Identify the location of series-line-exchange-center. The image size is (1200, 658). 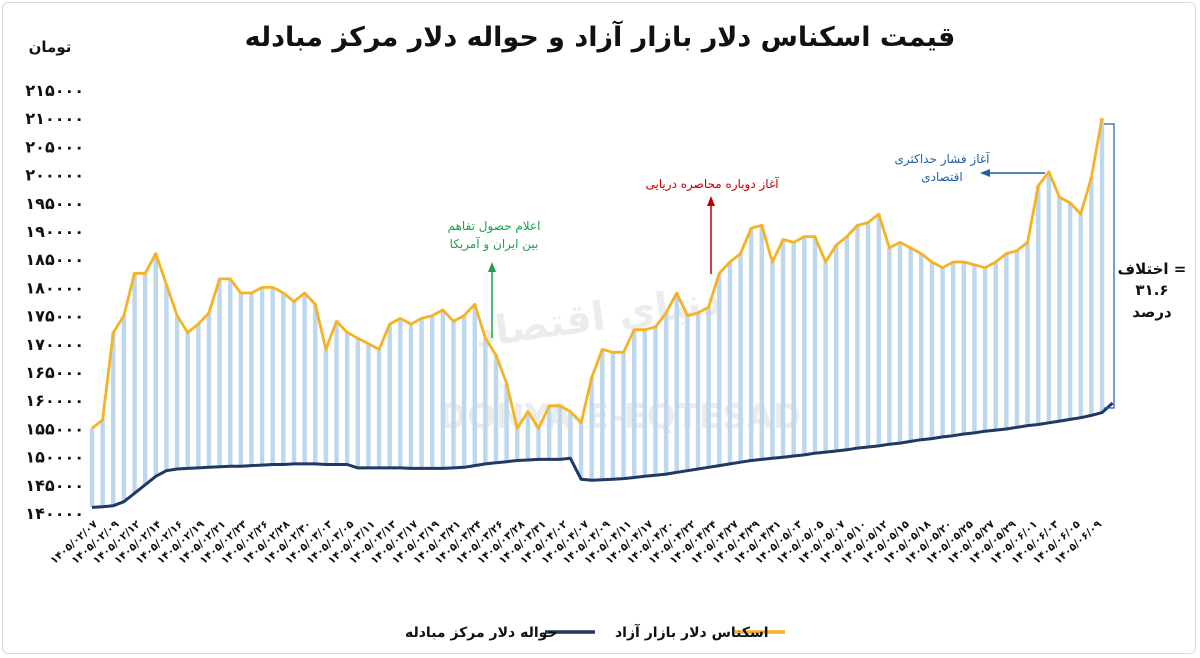
(602, 455).